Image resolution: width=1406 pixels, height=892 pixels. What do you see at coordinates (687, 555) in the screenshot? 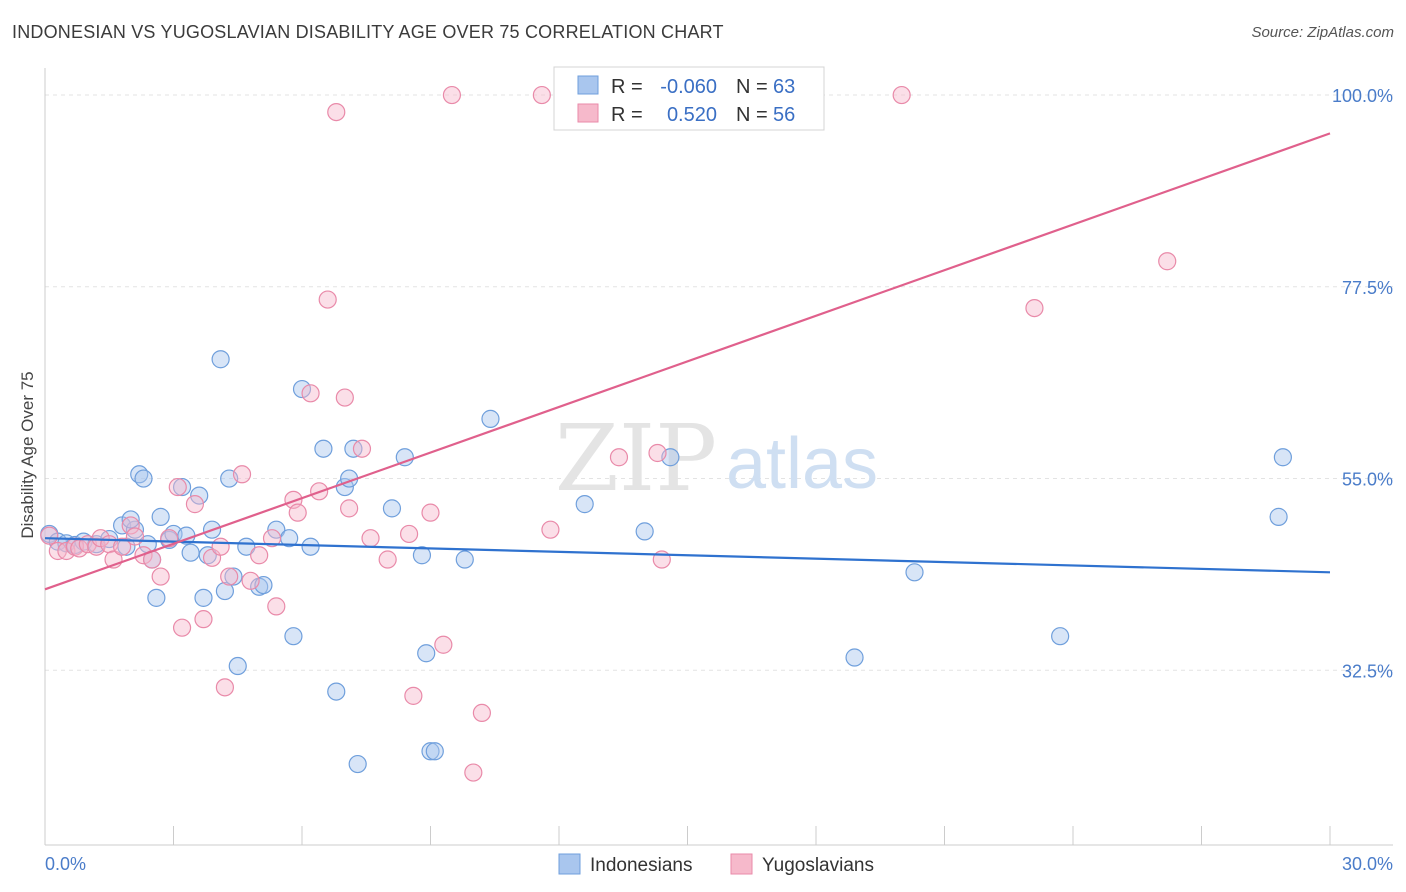
I see `trend-line-indonesians` at bounding box center [687, 555].